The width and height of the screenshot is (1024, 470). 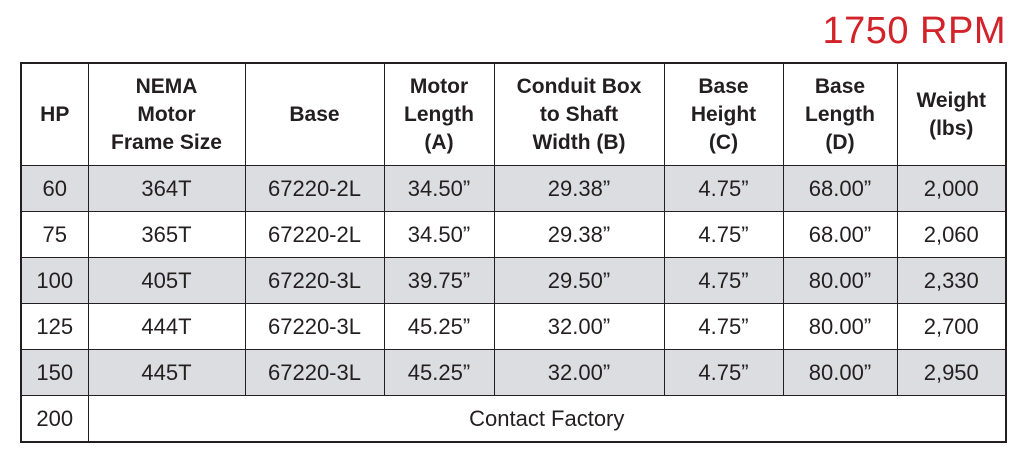 I want to click on table-cell: 2,330, so click(x=951, y=280).